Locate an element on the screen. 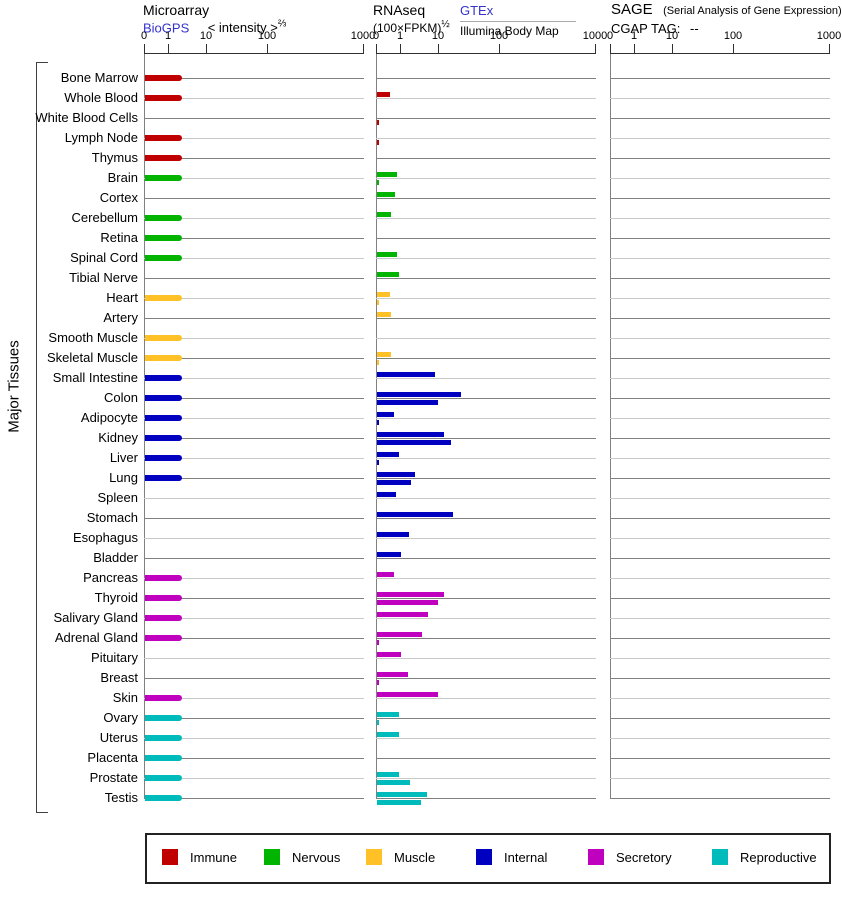 The image size is (842, 900). tissue-label-bone-marrow: Bone Marrow is located at coordinates (99, 77).